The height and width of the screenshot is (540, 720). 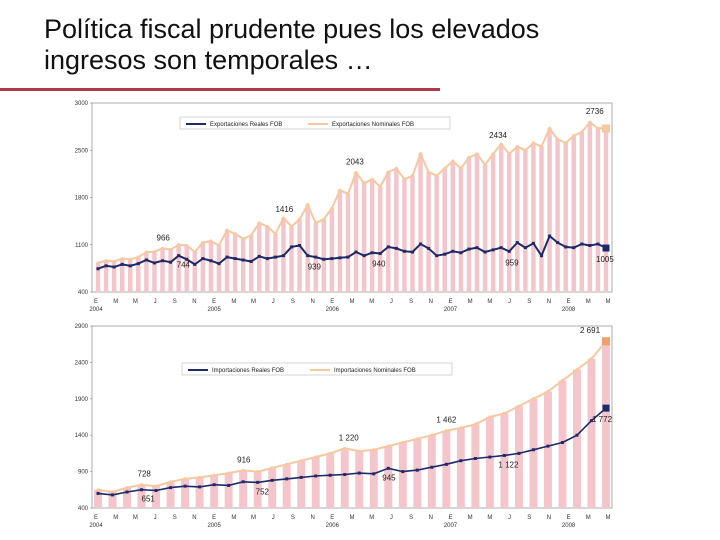 I want to click on data-label: 939, so click(x=315, y=267).